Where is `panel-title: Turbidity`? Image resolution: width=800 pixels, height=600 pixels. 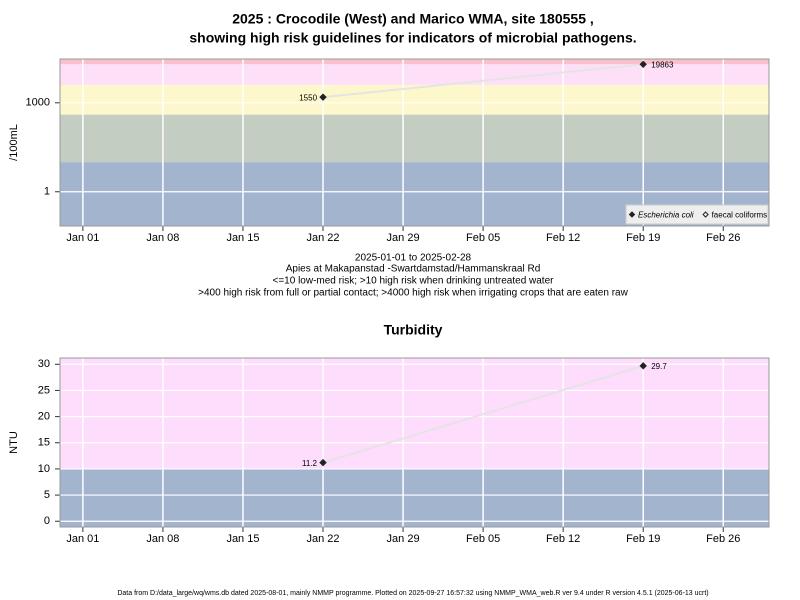 panel-title: Turbidity is located at coordinates (413, 330).